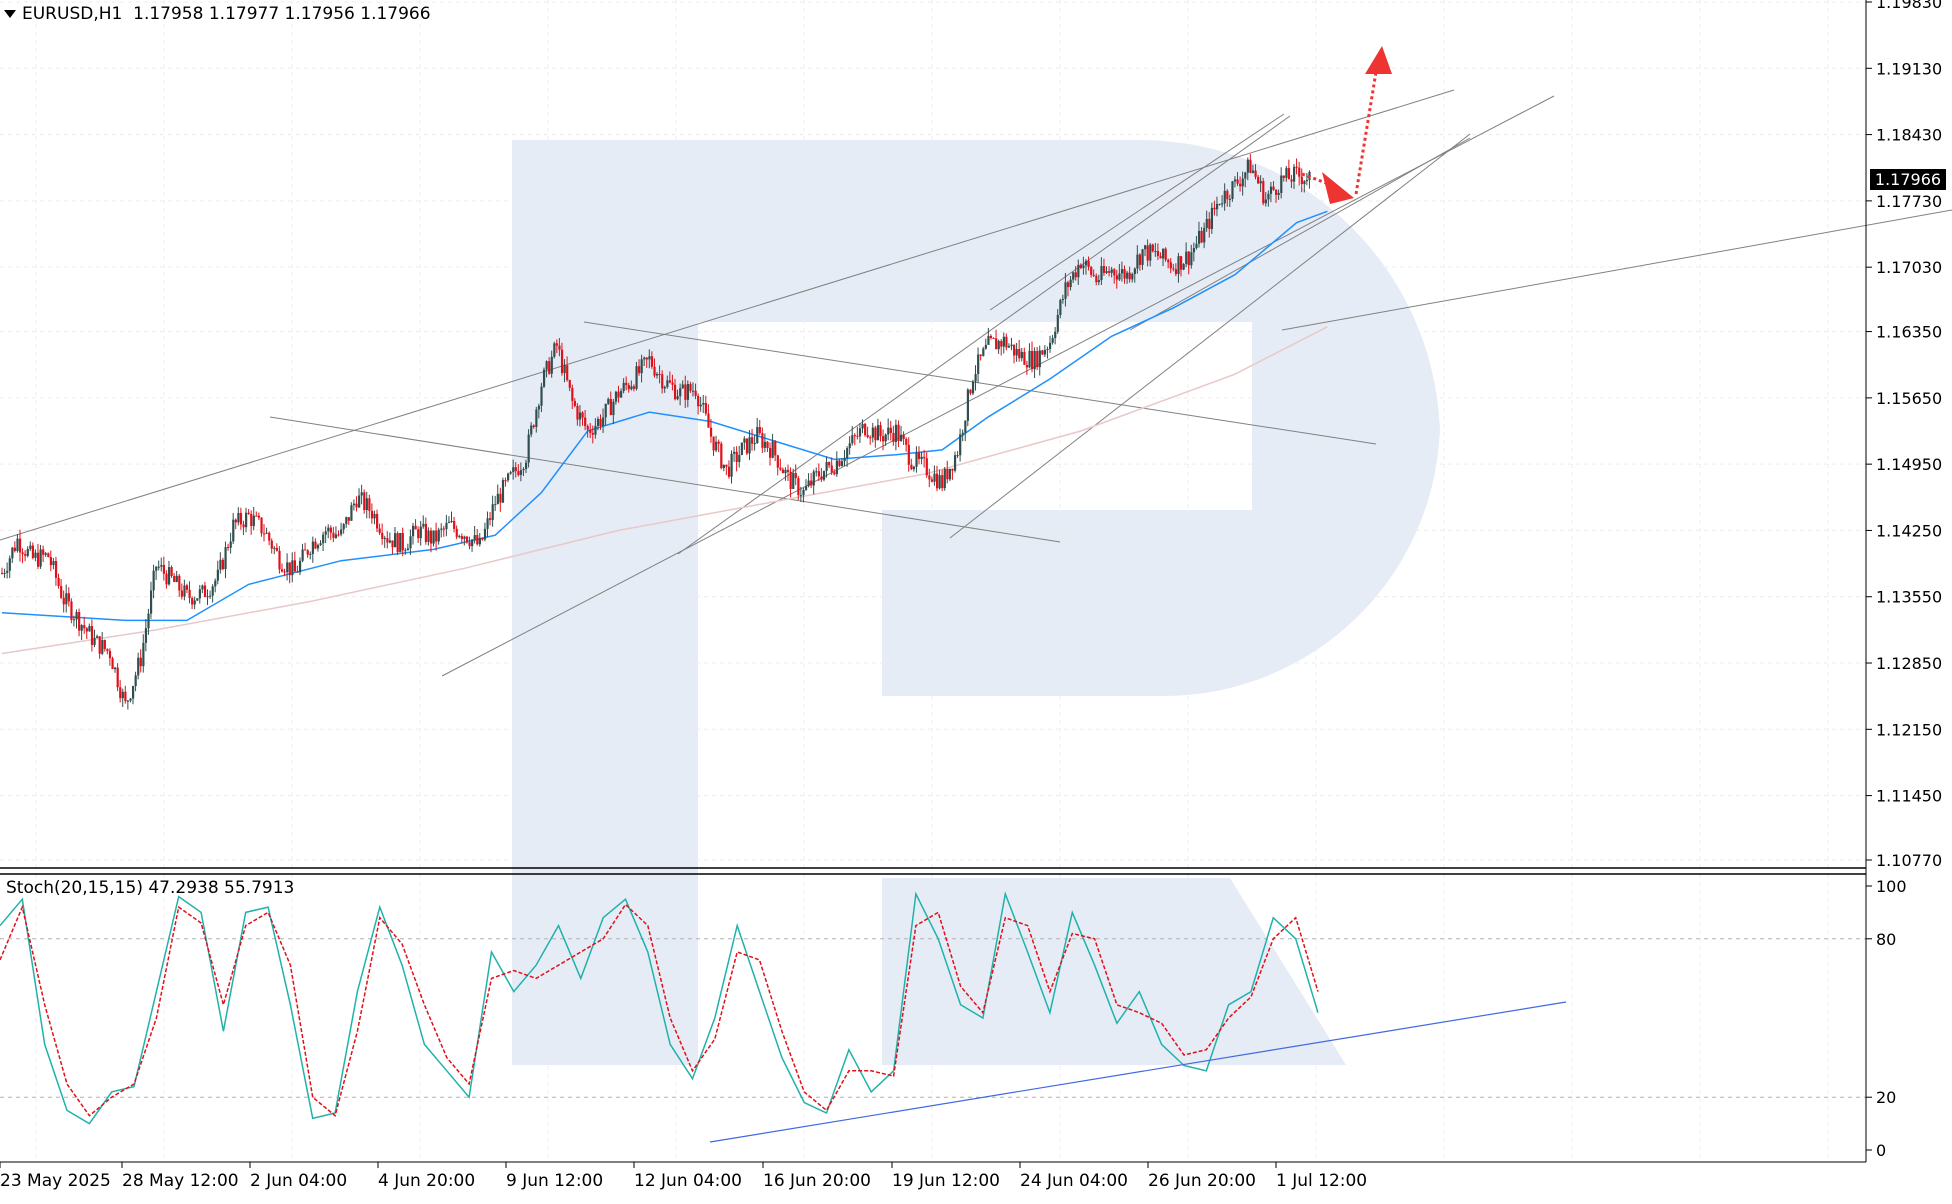 The height and width of the screenshot is (1204, 1952). Describe the element at coordinates (1137, 212) in the screenshot. I see `trendline` at that location.